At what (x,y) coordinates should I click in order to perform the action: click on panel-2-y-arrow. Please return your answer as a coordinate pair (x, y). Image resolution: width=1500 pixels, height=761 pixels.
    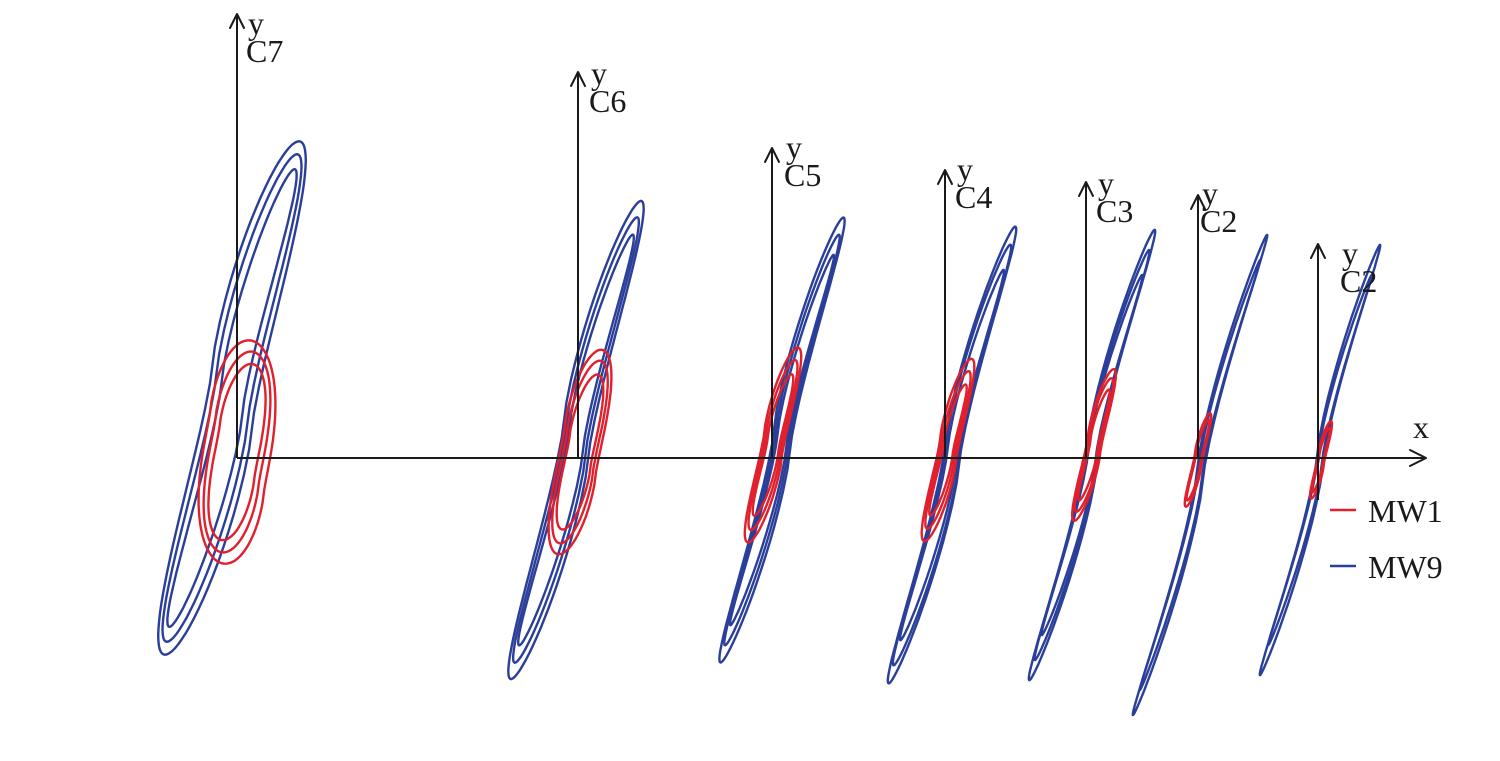
    Looking at the image, I should click on (578, 79).